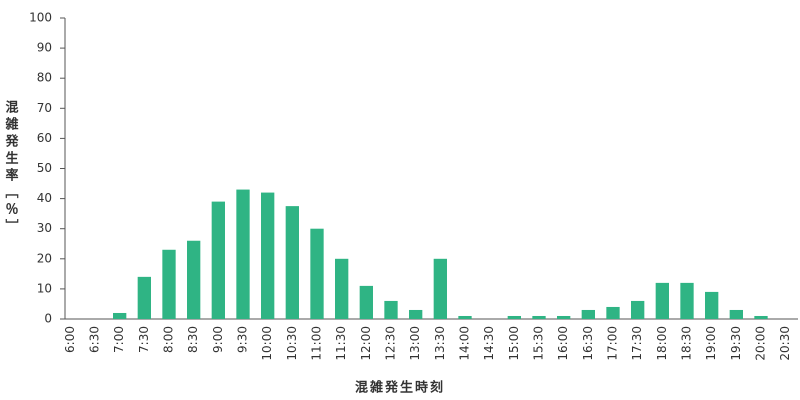 The width and height of the screenshot is (800, 400). Describe the element at coordinates (736, 343) in the screenshot. I see `x-tick-label: 19:30` at that location.